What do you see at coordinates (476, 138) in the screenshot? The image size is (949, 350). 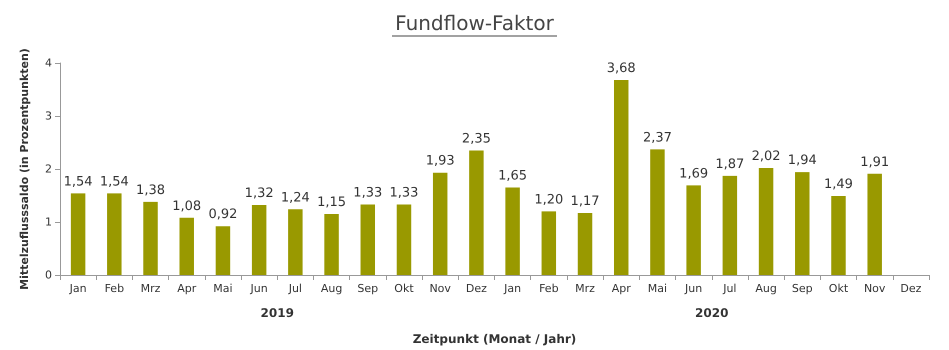 I see `data-label: 2,35` at bounding box center [476, 138].